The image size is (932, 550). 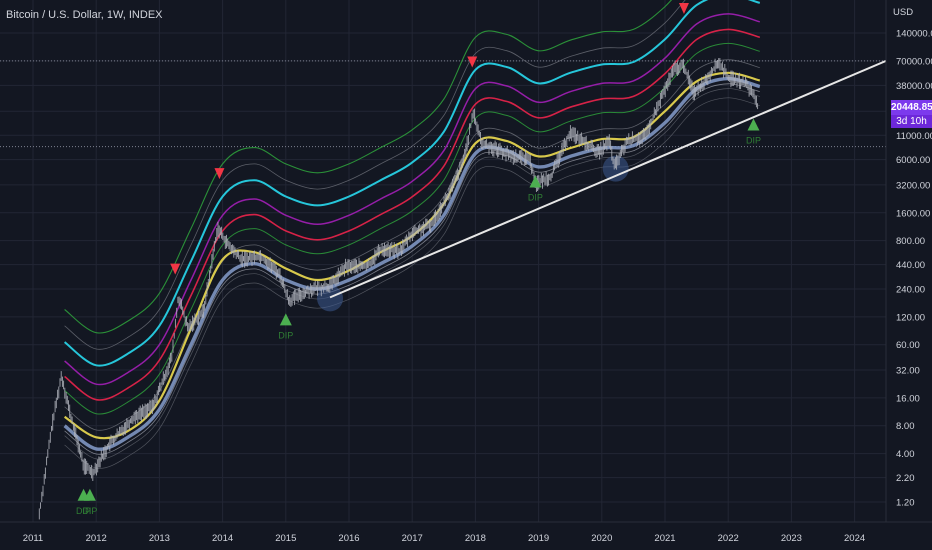 What do you see at coordinates (854, 538) in the screenshot?
I see `time-tick-label: 2024` at bounding box center [854, 538].